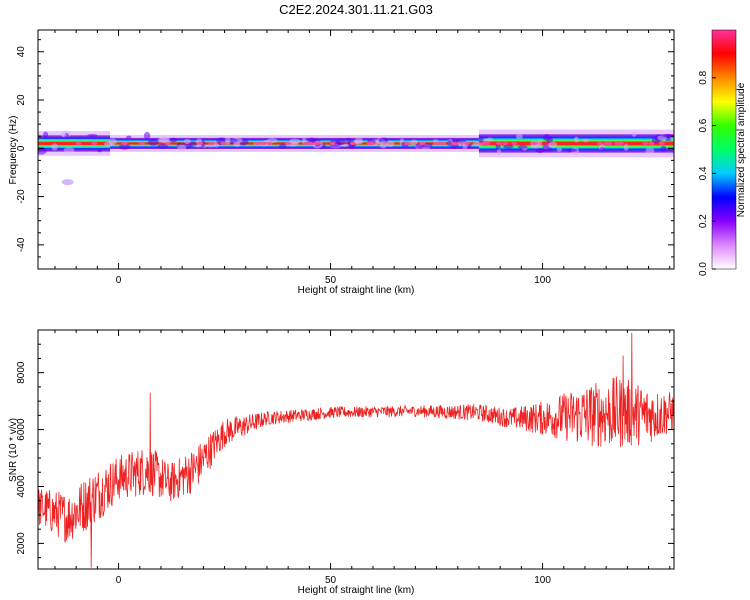 This screenshot has height=600, width=750. Describe the element at coordinates (542, 580) in the screenshot. I see `snr-xtick-label: 100` at that location.